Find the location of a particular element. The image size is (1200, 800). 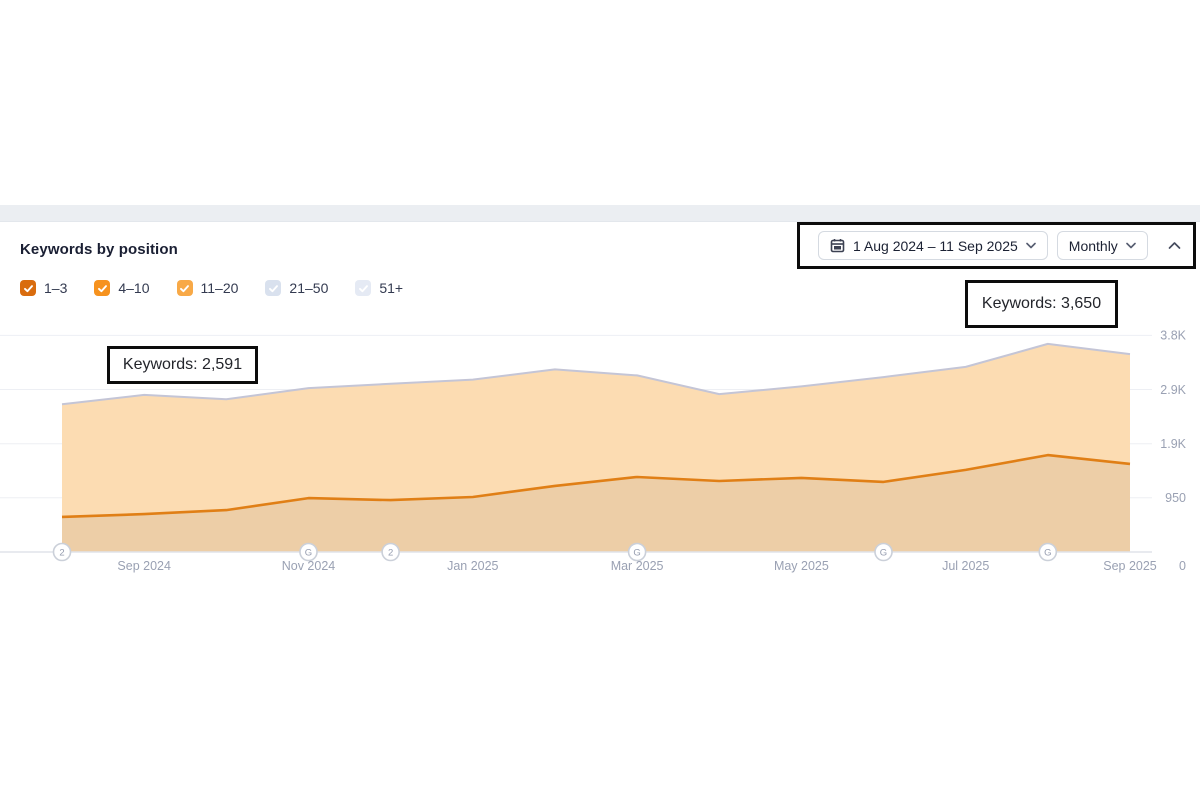

callout-text: Keywords: 2,591 is located at coordinates (182, 364).